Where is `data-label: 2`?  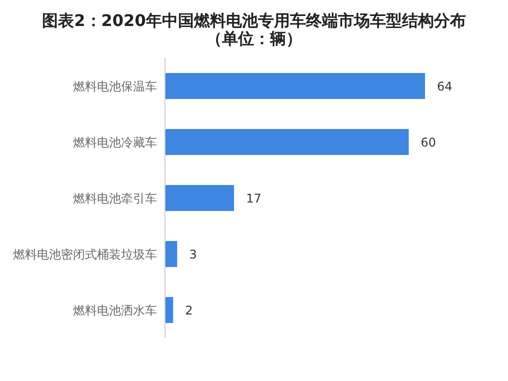 data-label: 2 is located at coordinates (189, 310).